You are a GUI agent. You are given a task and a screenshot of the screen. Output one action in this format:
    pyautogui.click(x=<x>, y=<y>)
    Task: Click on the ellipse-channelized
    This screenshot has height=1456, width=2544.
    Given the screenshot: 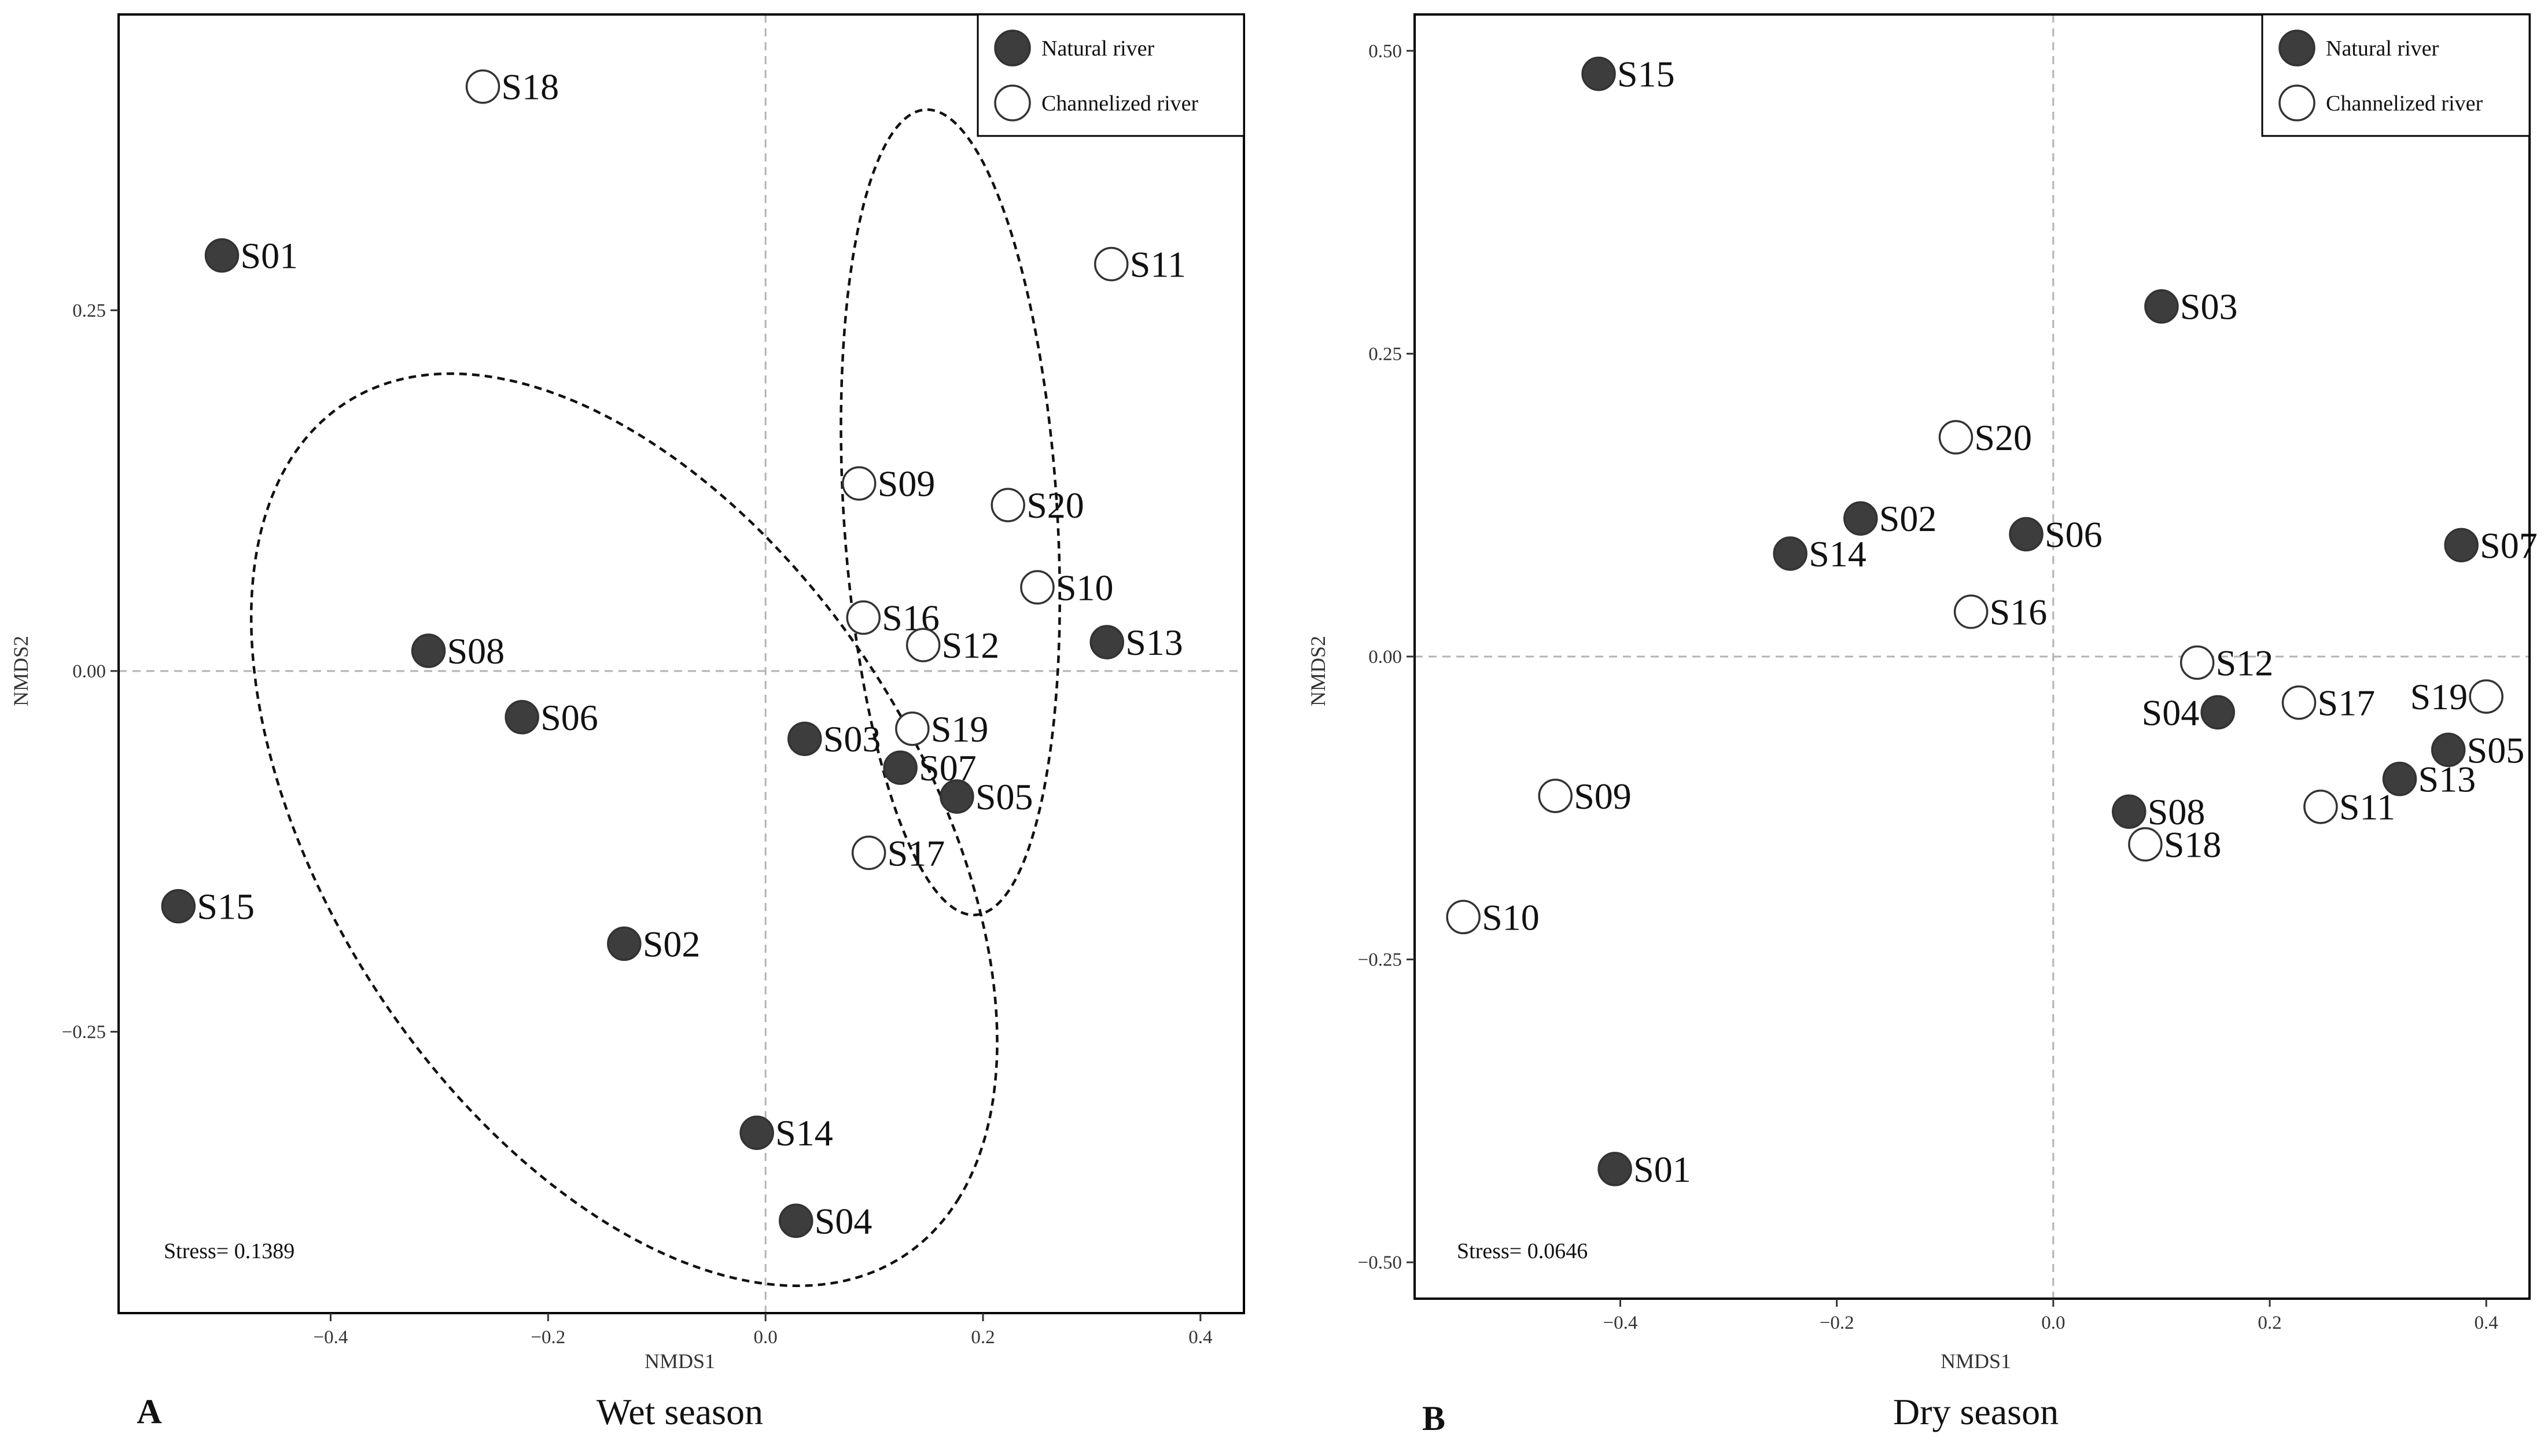 What is the action you would take?
    pyautogui.click(x=951, y=512)
    